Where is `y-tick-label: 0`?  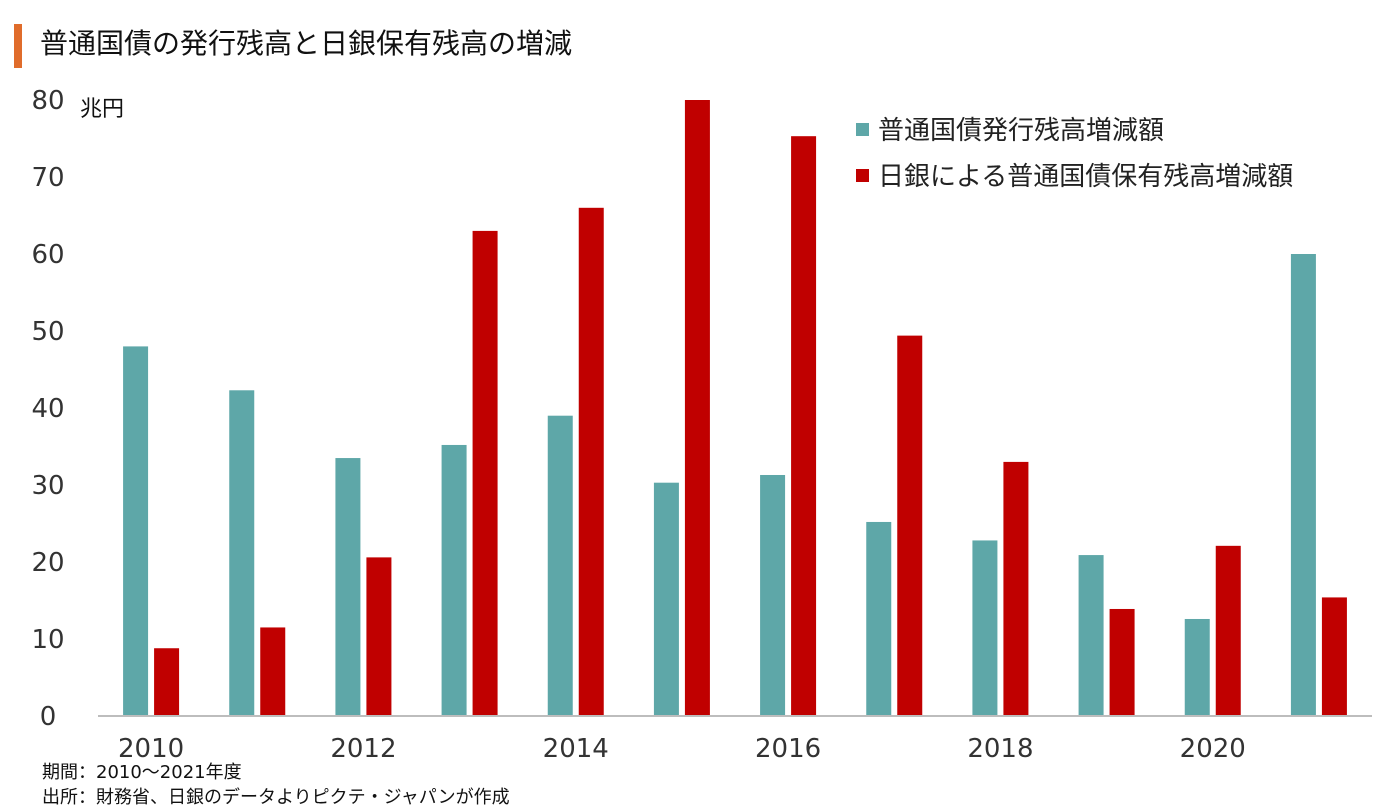 y-tick-label: 0 is located at coordinates (48, 717).